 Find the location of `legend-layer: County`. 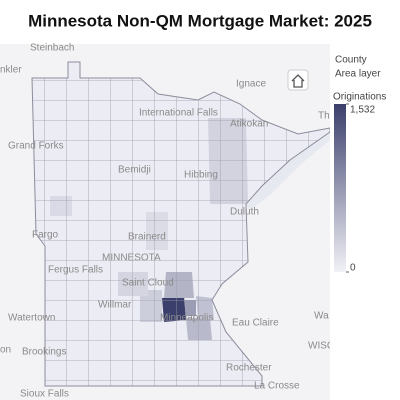

legend-layer: County is located at coordinates (351, 60).